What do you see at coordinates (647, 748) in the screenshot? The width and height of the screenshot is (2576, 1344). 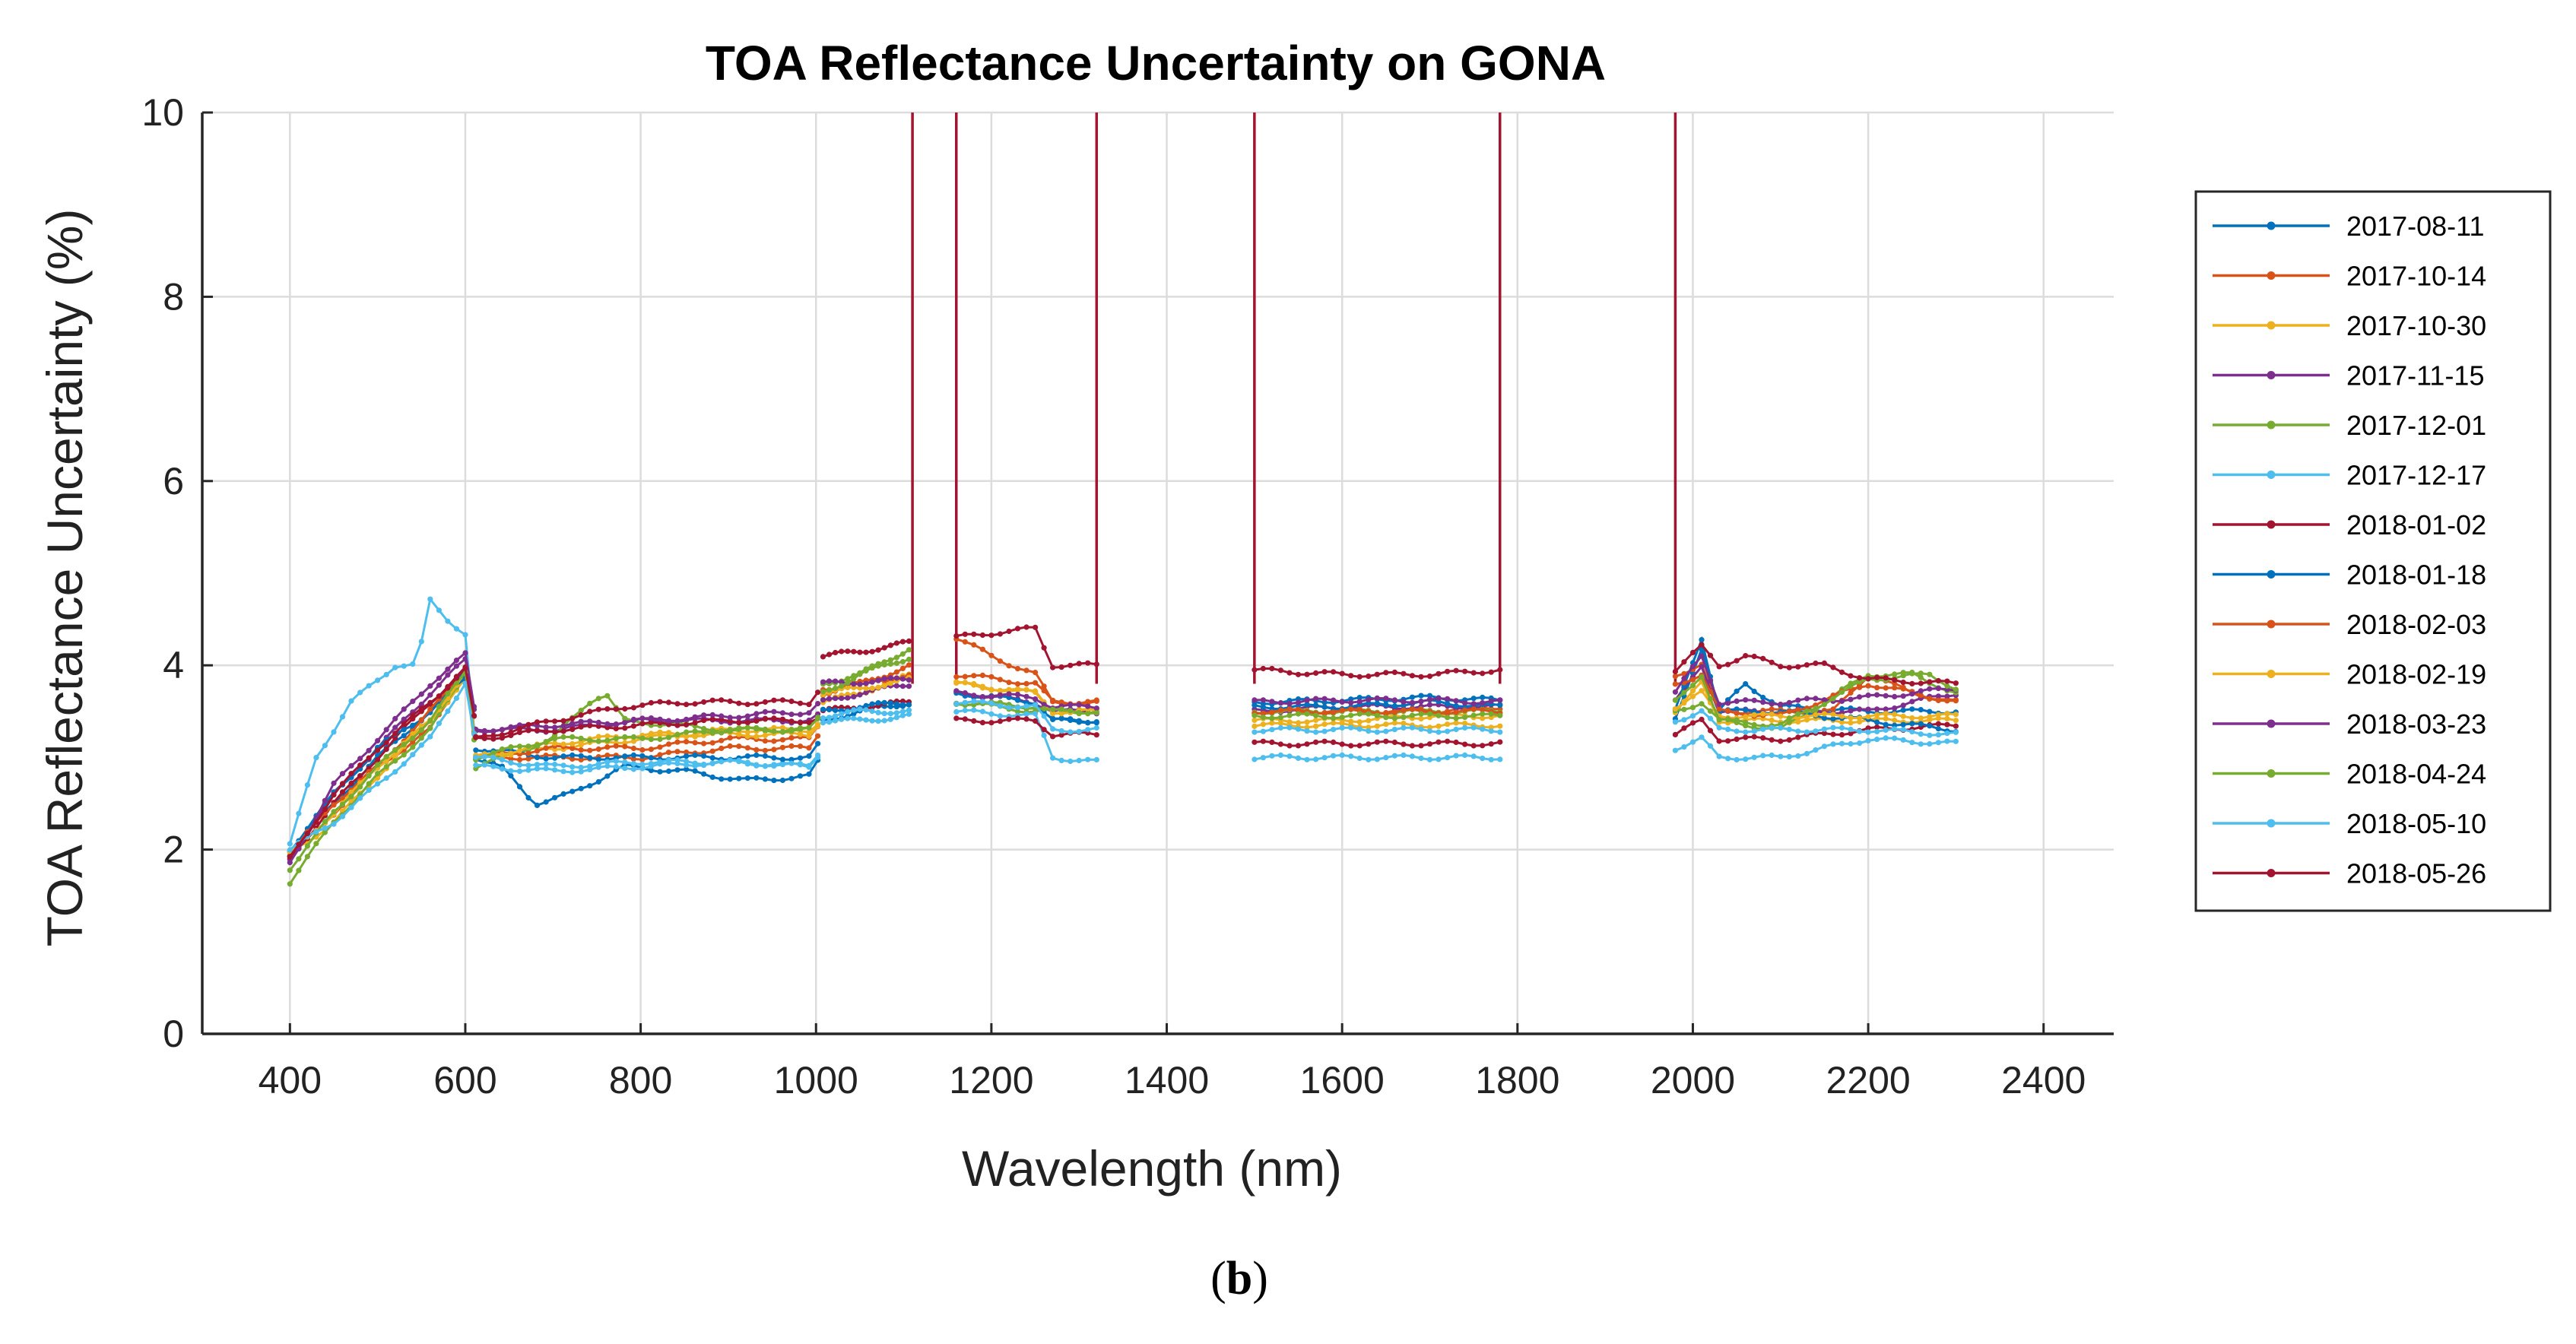 I see `series-line` at bounding box center [647, 748].